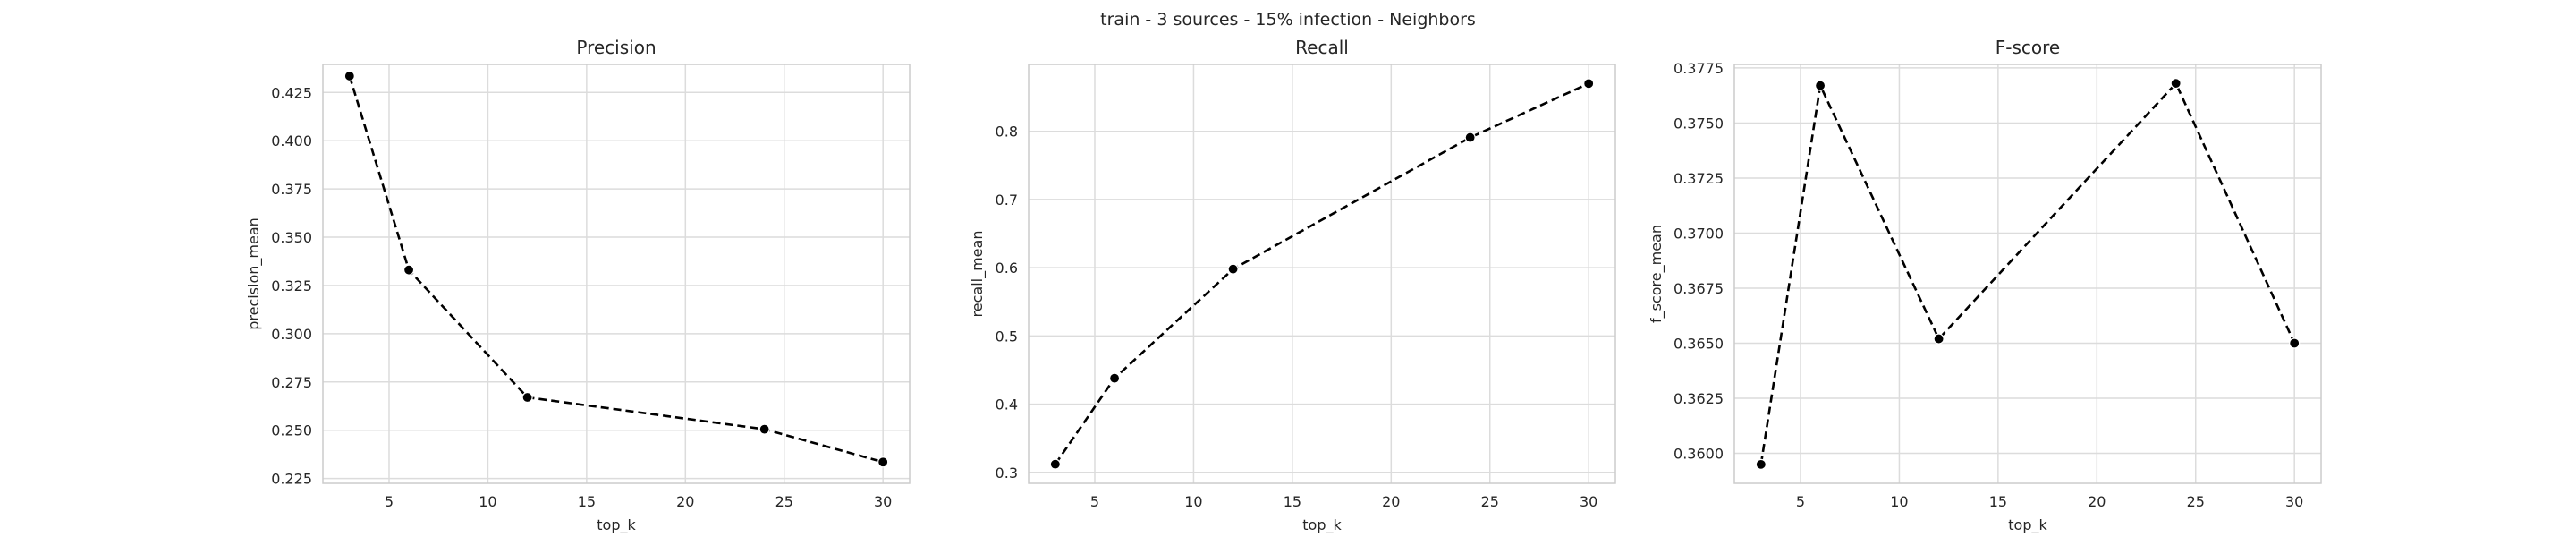  I want to click on recall-x-axis-label: top_k, so click(1322, 525).